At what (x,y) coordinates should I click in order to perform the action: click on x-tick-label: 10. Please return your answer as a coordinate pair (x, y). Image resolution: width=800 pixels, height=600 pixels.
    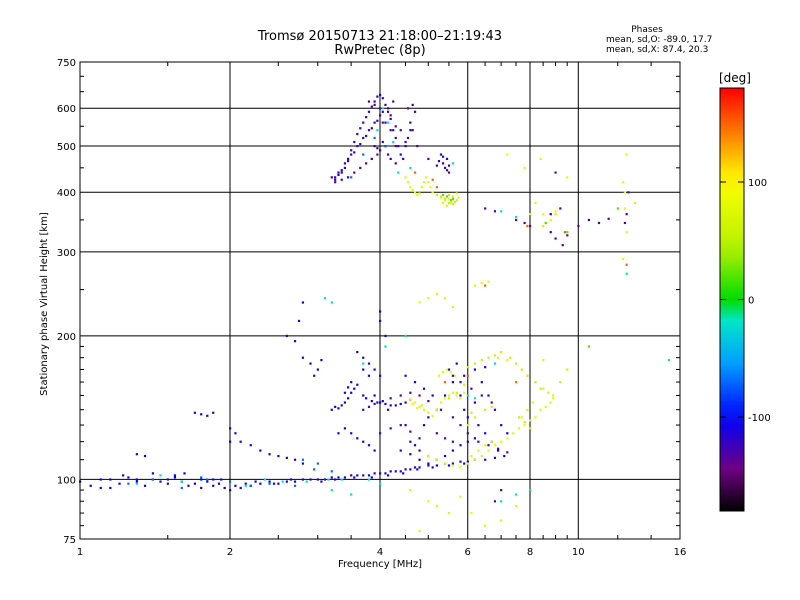
    Looking at the image, I should click on (578, 552).